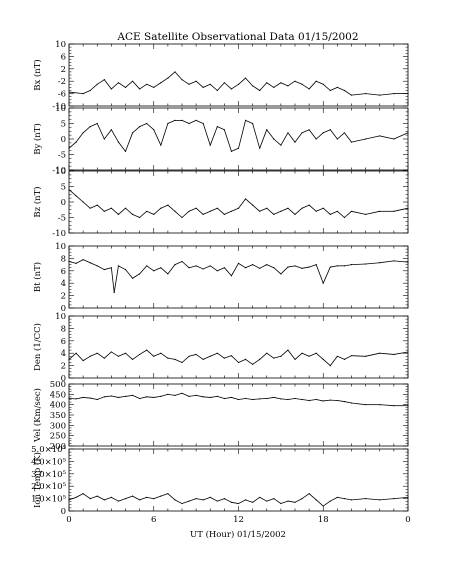 The width and height of the screenshot is (454, 567). Describe the element at coordinates (238, 276) in the screenshot. I see `series-bt-nt` at that location.